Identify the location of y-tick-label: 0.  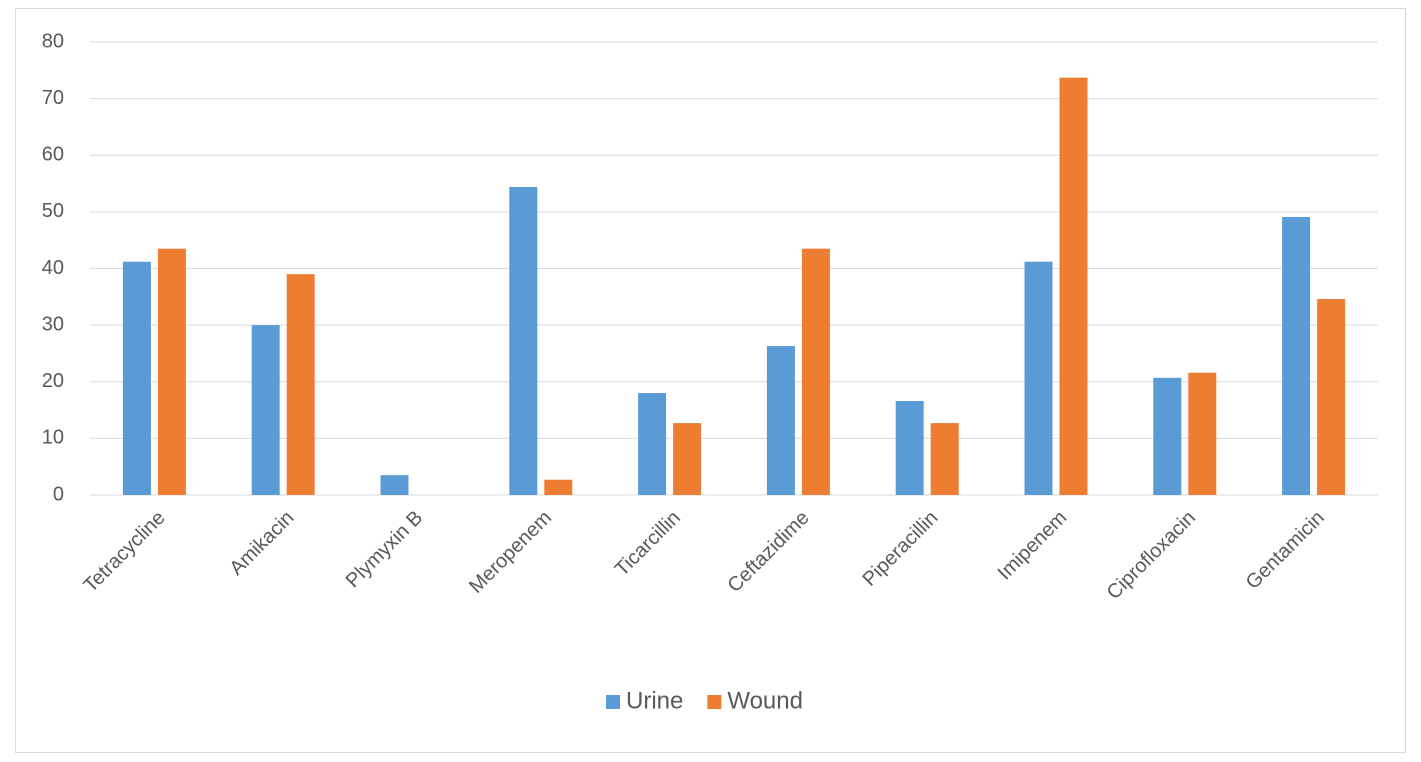
(58, 494).